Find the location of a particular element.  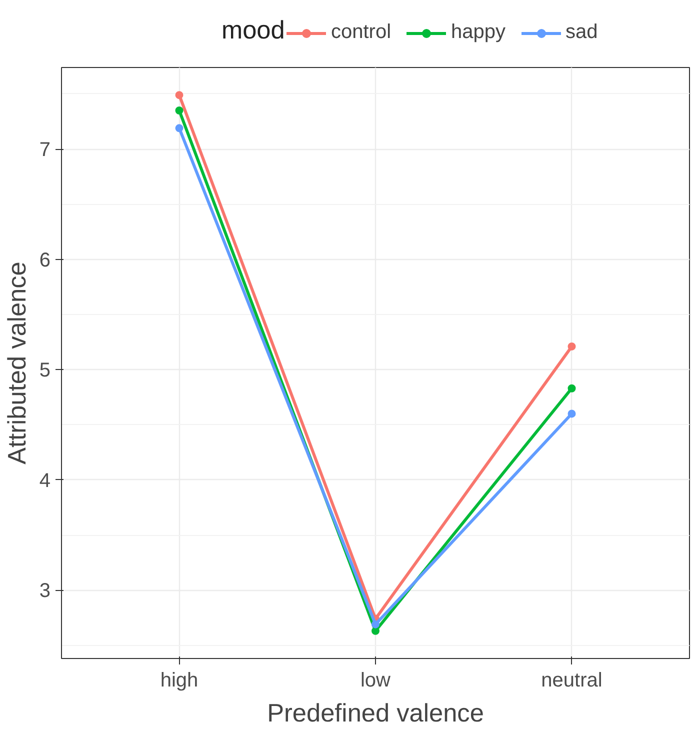

legend-title: mood is located at coordinates (253, 30).